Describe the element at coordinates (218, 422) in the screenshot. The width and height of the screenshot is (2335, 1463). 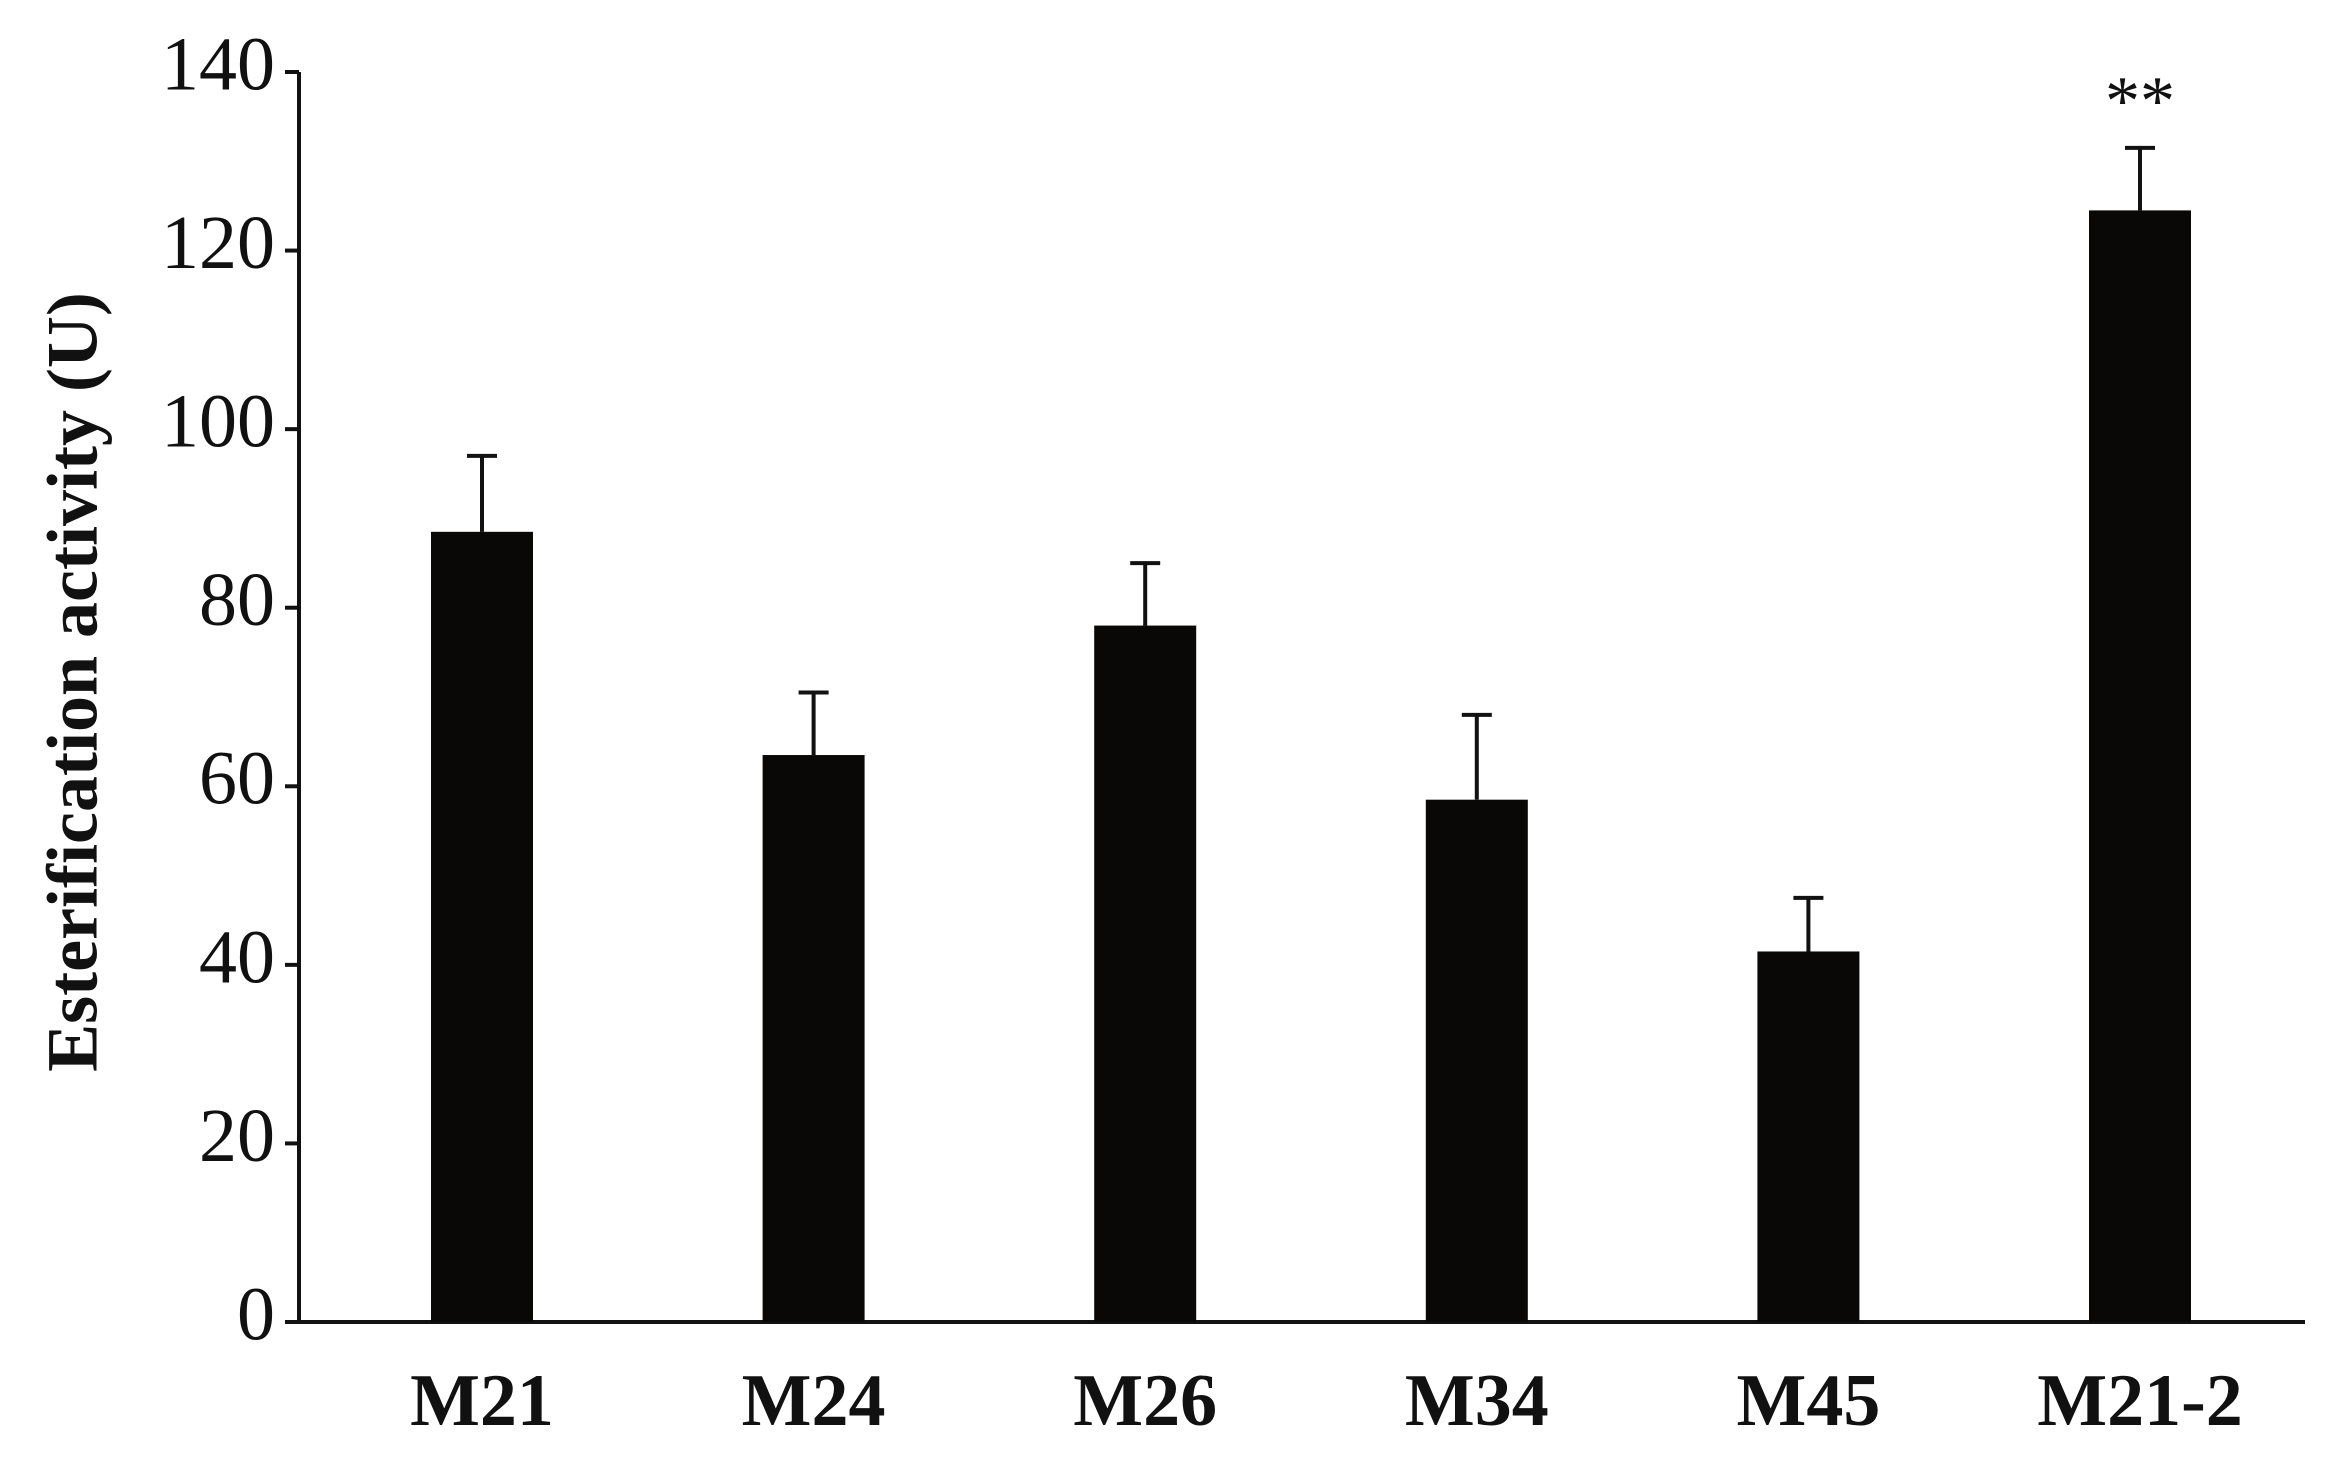
I see `y-tick-label: 100` at that location.